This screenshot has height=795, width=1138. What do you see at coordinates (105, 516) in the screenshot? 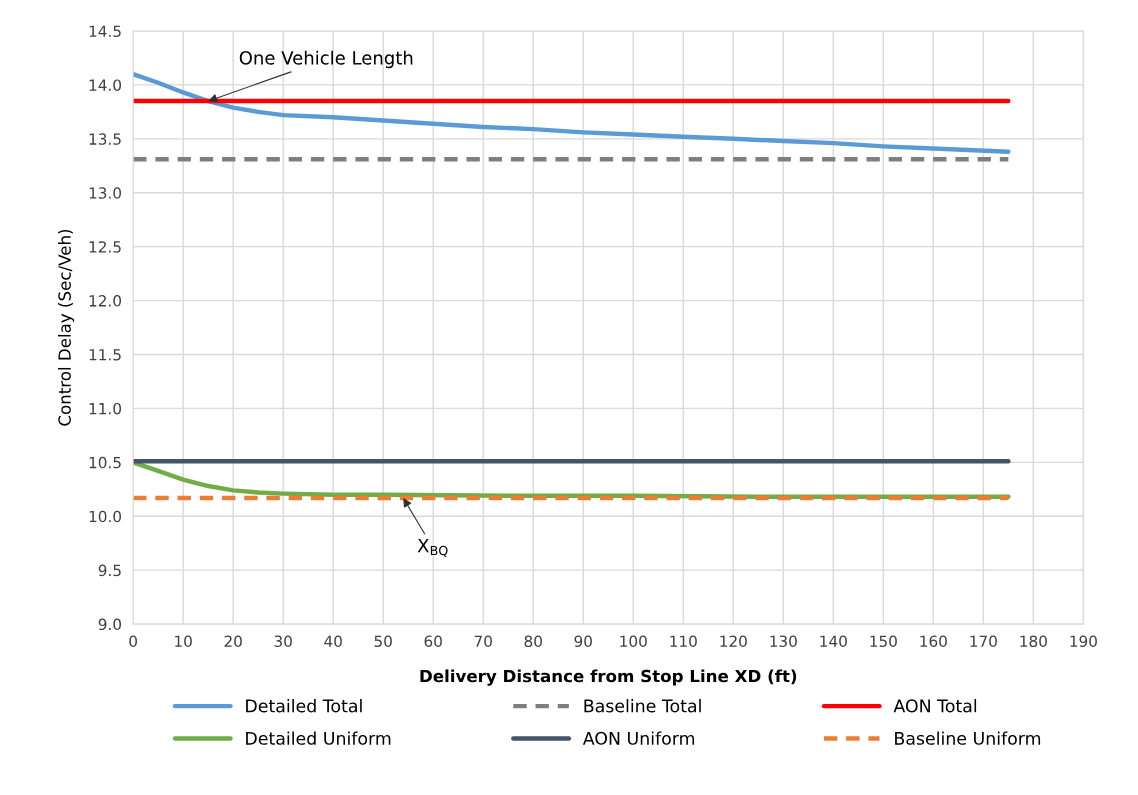
I see `y-tick-label: 10.0` at bounding box center [105, 516].